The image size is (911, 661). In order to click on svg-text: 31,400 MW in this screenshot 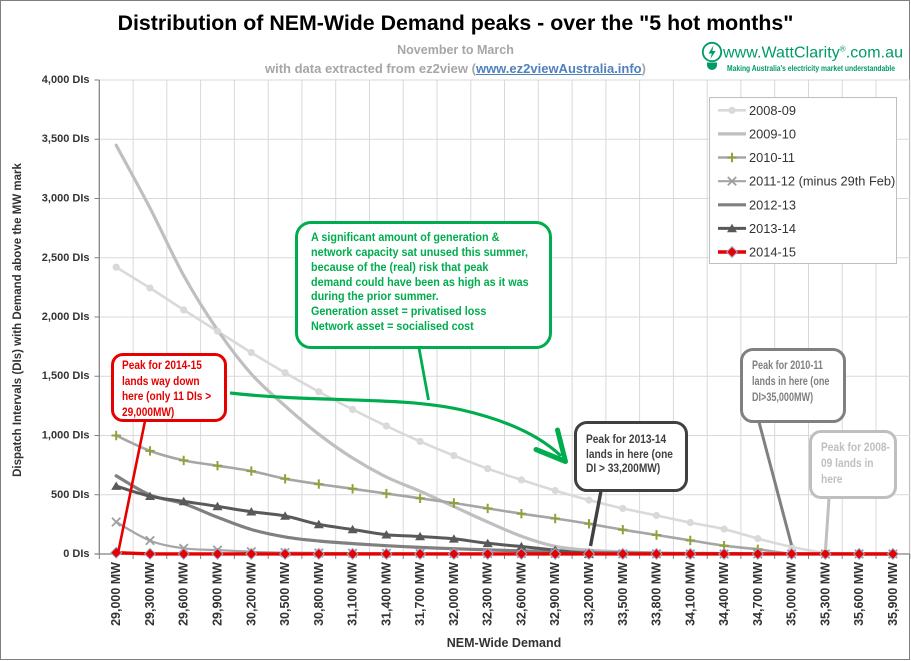, I will do `click(386, 594)`.